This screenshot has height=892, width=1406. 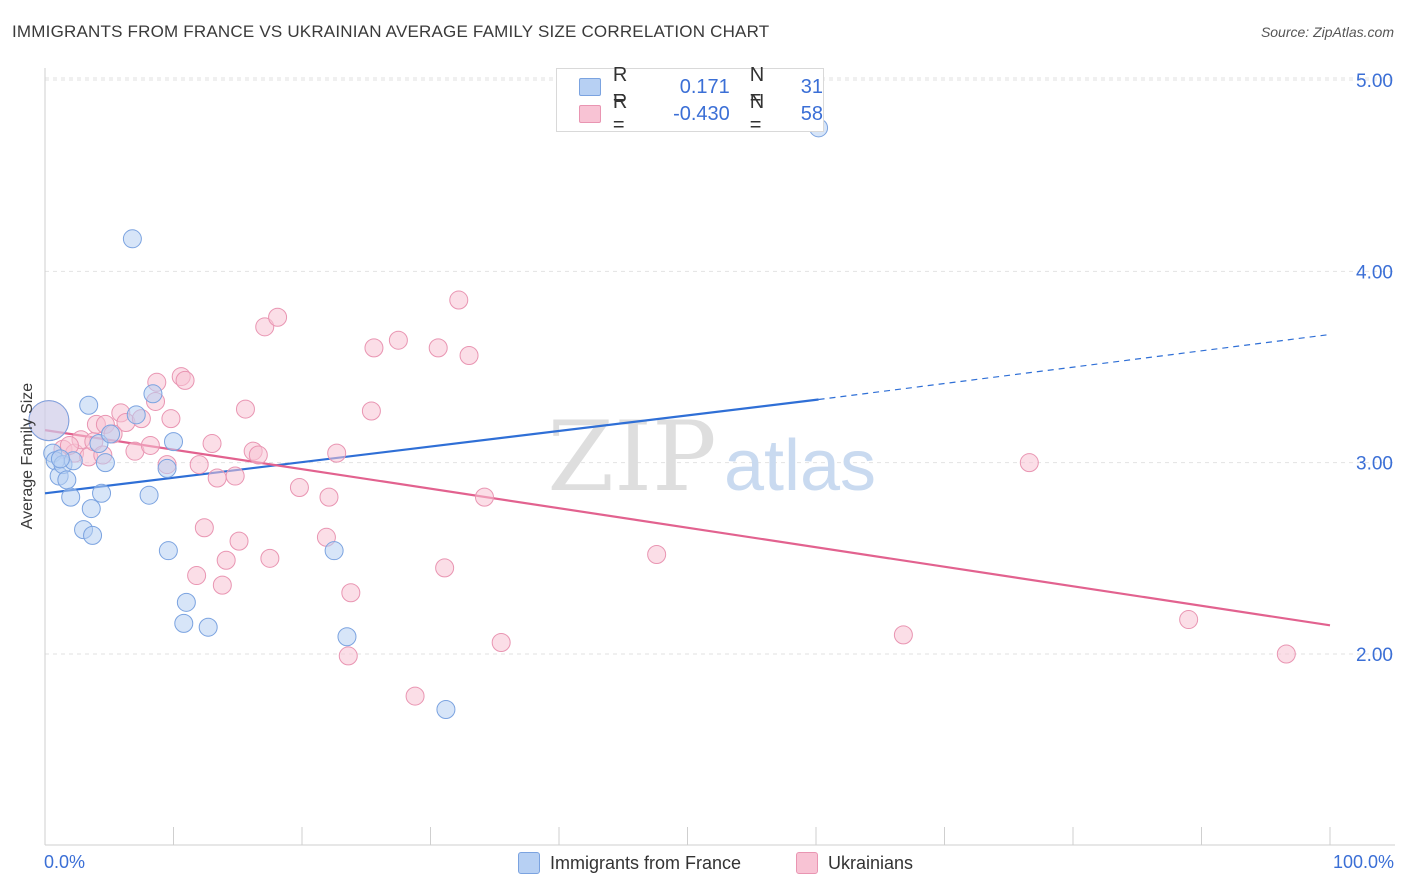 What do you see at coordinates (431, 446) in the screenshot?
I see `trend-line-france` at bounding box center [431, 446].